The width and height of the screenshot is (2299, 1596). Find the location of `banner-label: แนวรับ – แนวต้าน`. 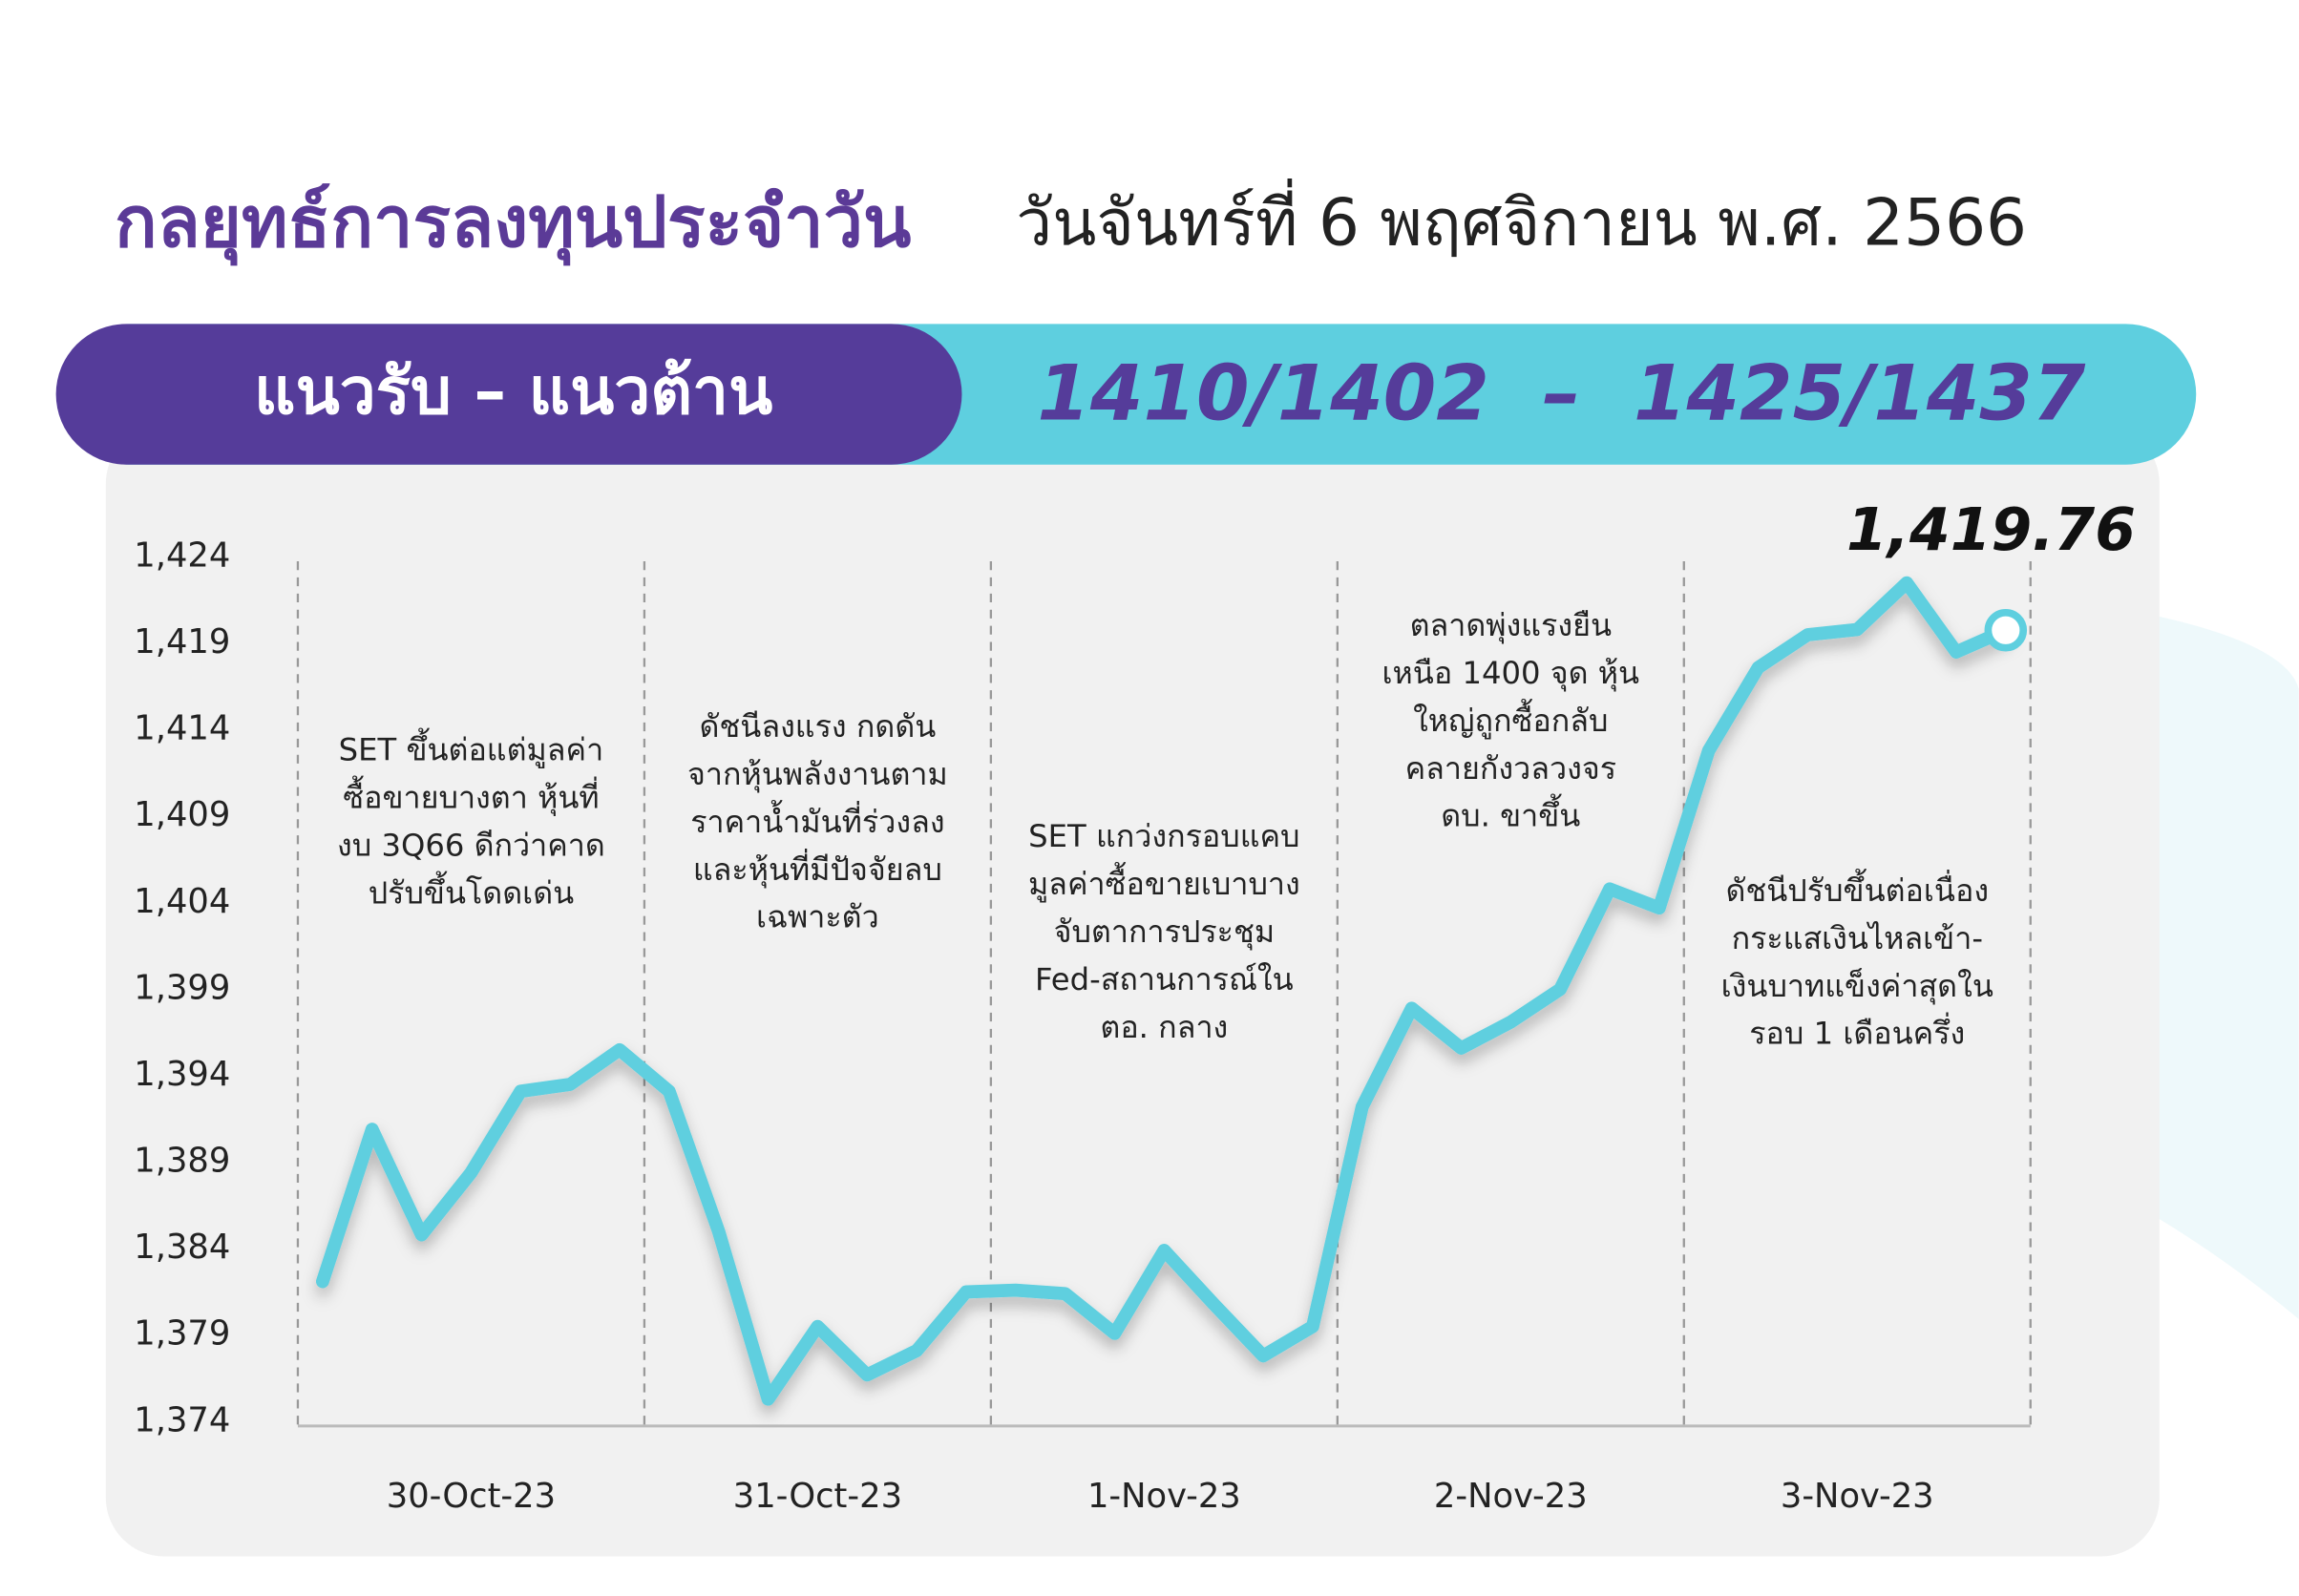

banner-label: แนวรับ – แนวต้าน is located at coordinates (513, 391).